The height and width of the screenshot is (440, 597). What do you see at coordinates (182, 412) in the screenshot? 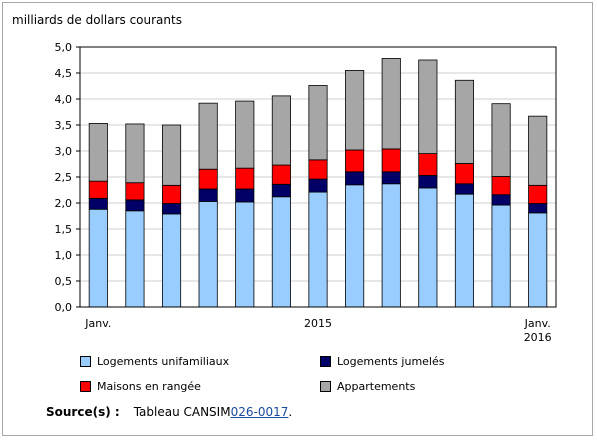
I see `source-text: Tableau CANSIM` at bounding box center [182, 412].